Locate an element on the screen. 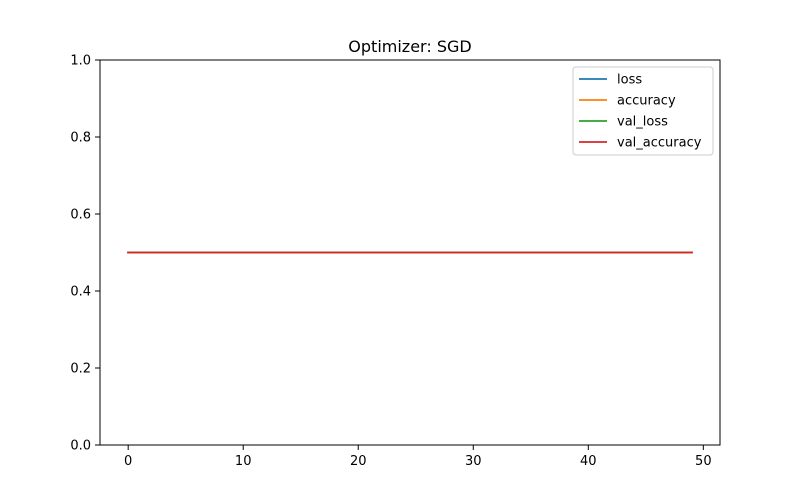 The image size is (800, 500). y-tick-label: 0.4 is located at coordinates (80, 292).